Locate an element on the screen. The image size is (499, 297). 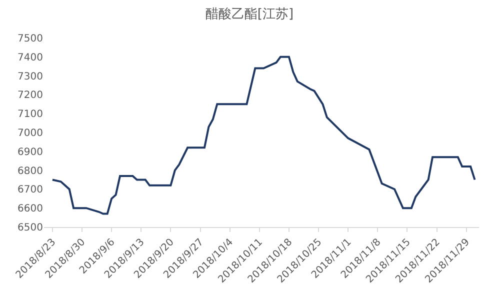
y-tick-label: 7300 is located at coordinates (30, 76).